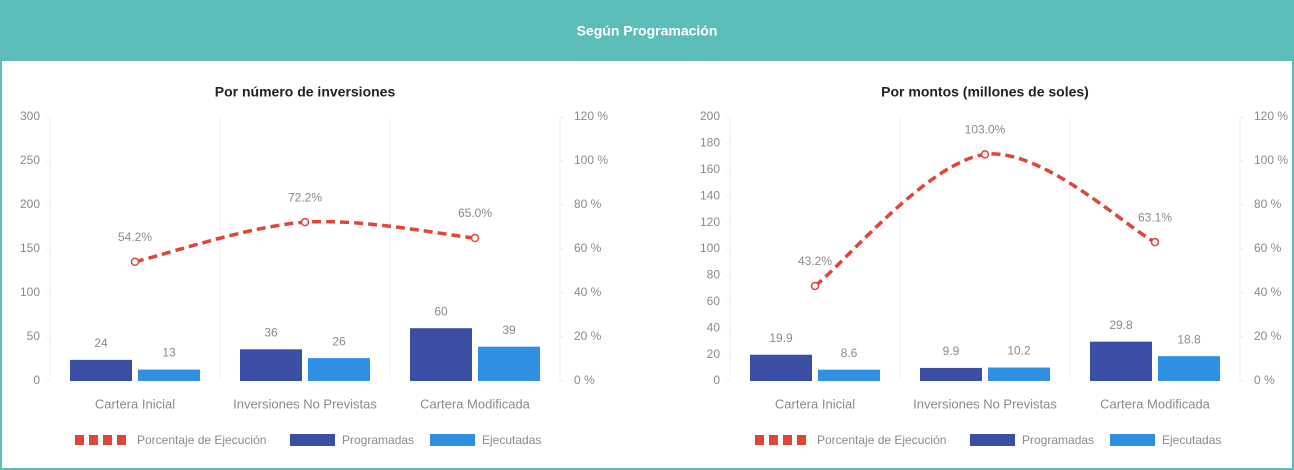 Image resolution: width=1294 pixels, height=470 pixels. I want to click on bar-value-label: 36, so click(271, 332).